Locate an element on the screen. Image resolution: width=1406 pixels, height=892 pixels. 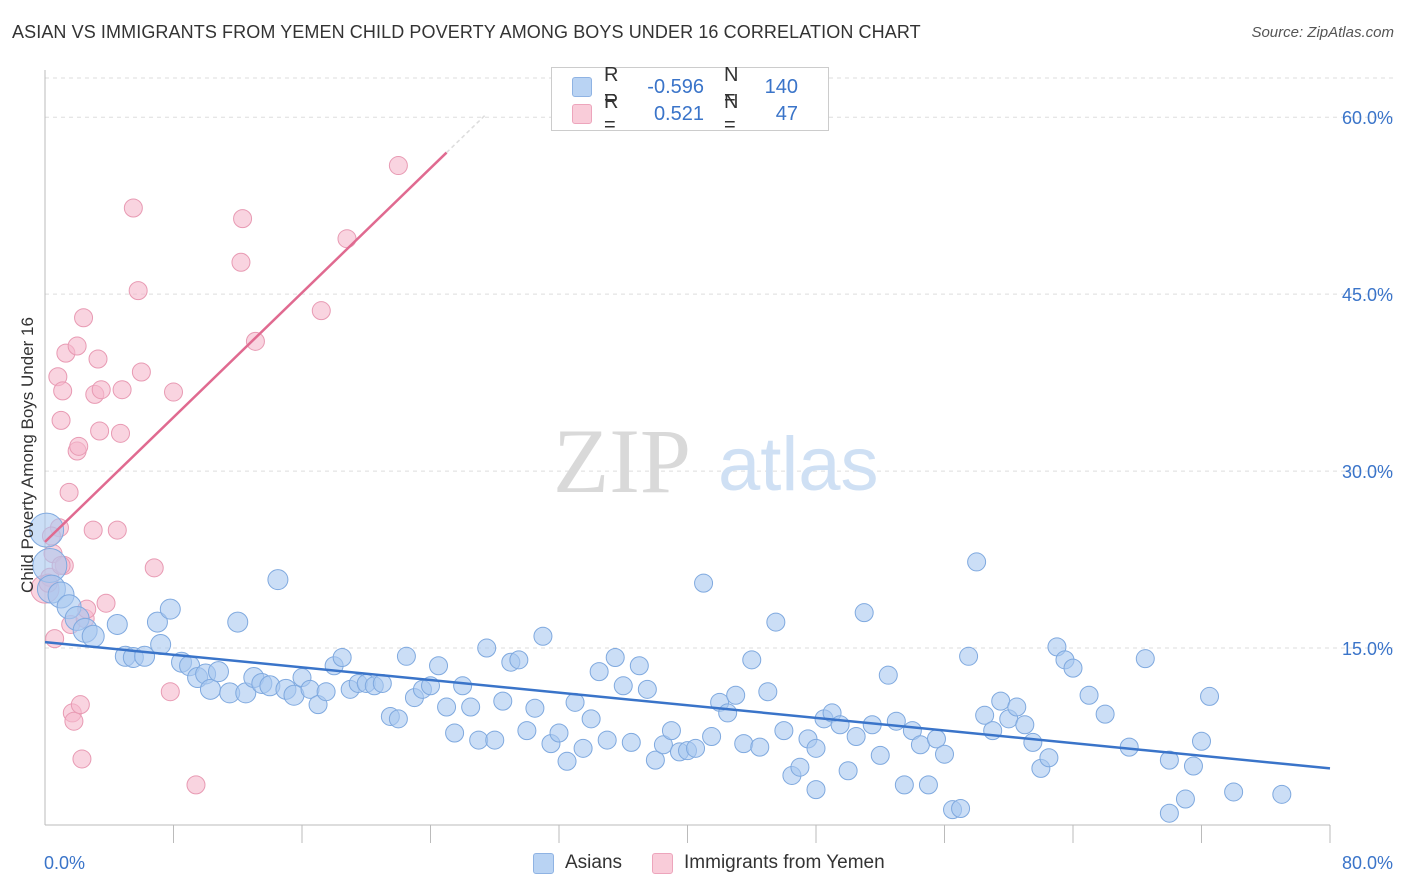
y-tick-label: 60.0% is located at coordinates (1367, 118).